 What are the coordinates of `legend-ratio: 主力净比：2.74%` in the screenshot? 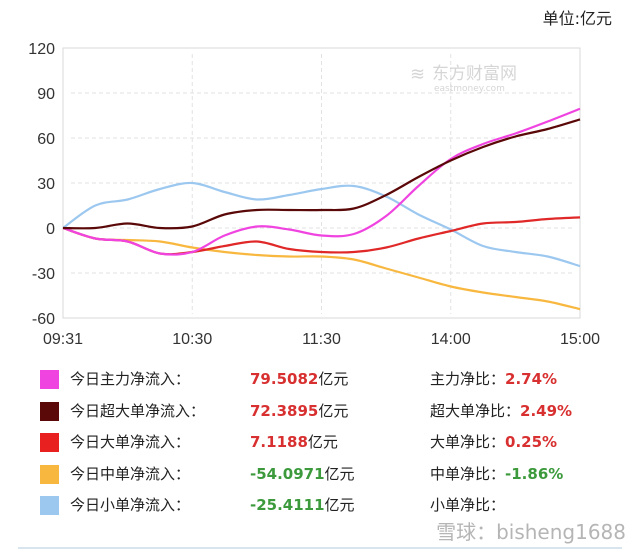 It's located at (494, 379).